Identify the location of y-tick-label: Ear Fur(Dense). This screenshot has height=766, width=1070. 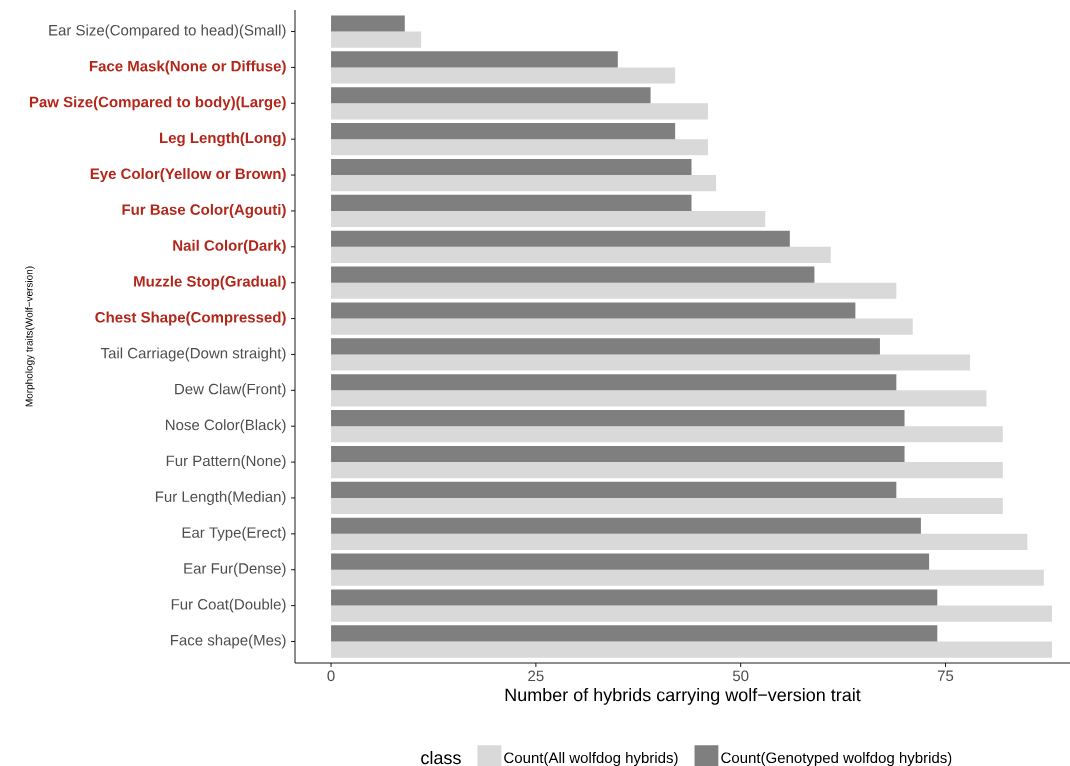
(235, 569).